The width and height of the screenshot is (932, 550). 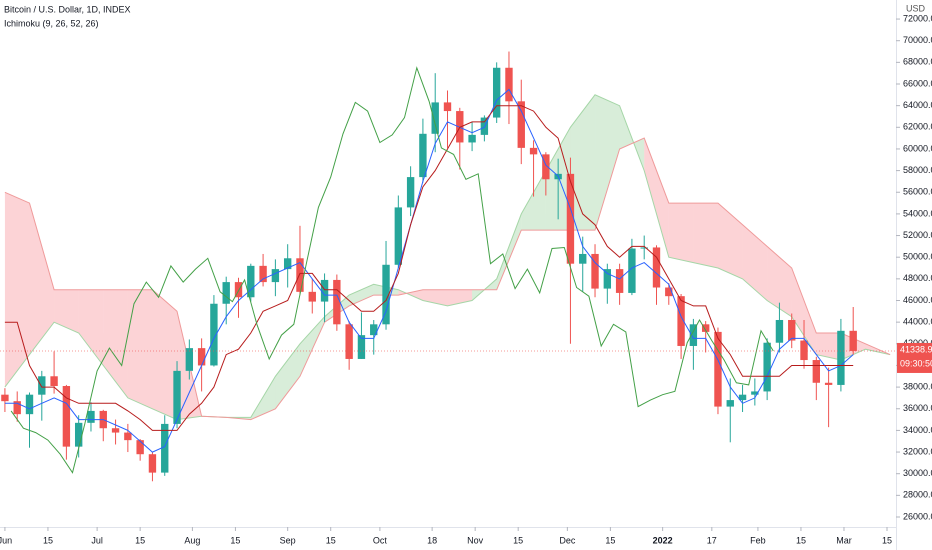 What do you see at coordinates (916, 363) in the screenshot?
I see `countdown-label: 09:30:50` at bounding box center [916, 363].